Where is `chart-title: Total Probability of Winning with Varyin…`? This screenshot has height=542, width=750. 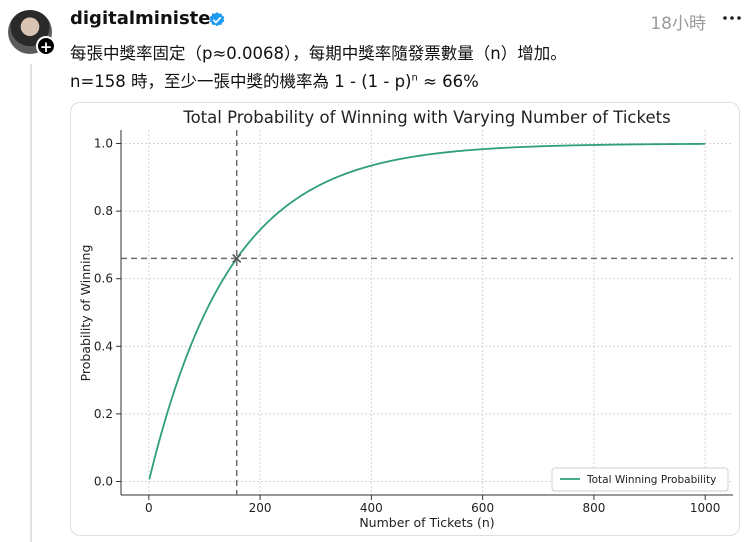
chart-title: Total Probability of Winning with Varyin… is located at coordinates (426, 117).